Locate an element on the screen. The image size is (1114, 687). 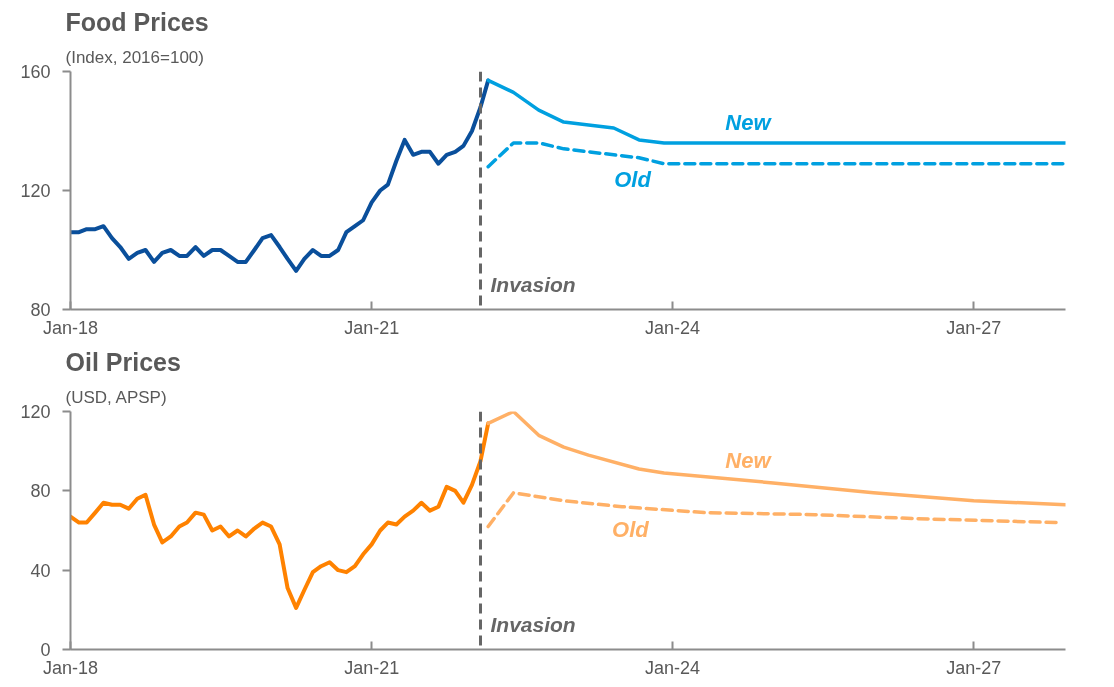
y-tick-label: 40 is located at coordinates (40, 570).